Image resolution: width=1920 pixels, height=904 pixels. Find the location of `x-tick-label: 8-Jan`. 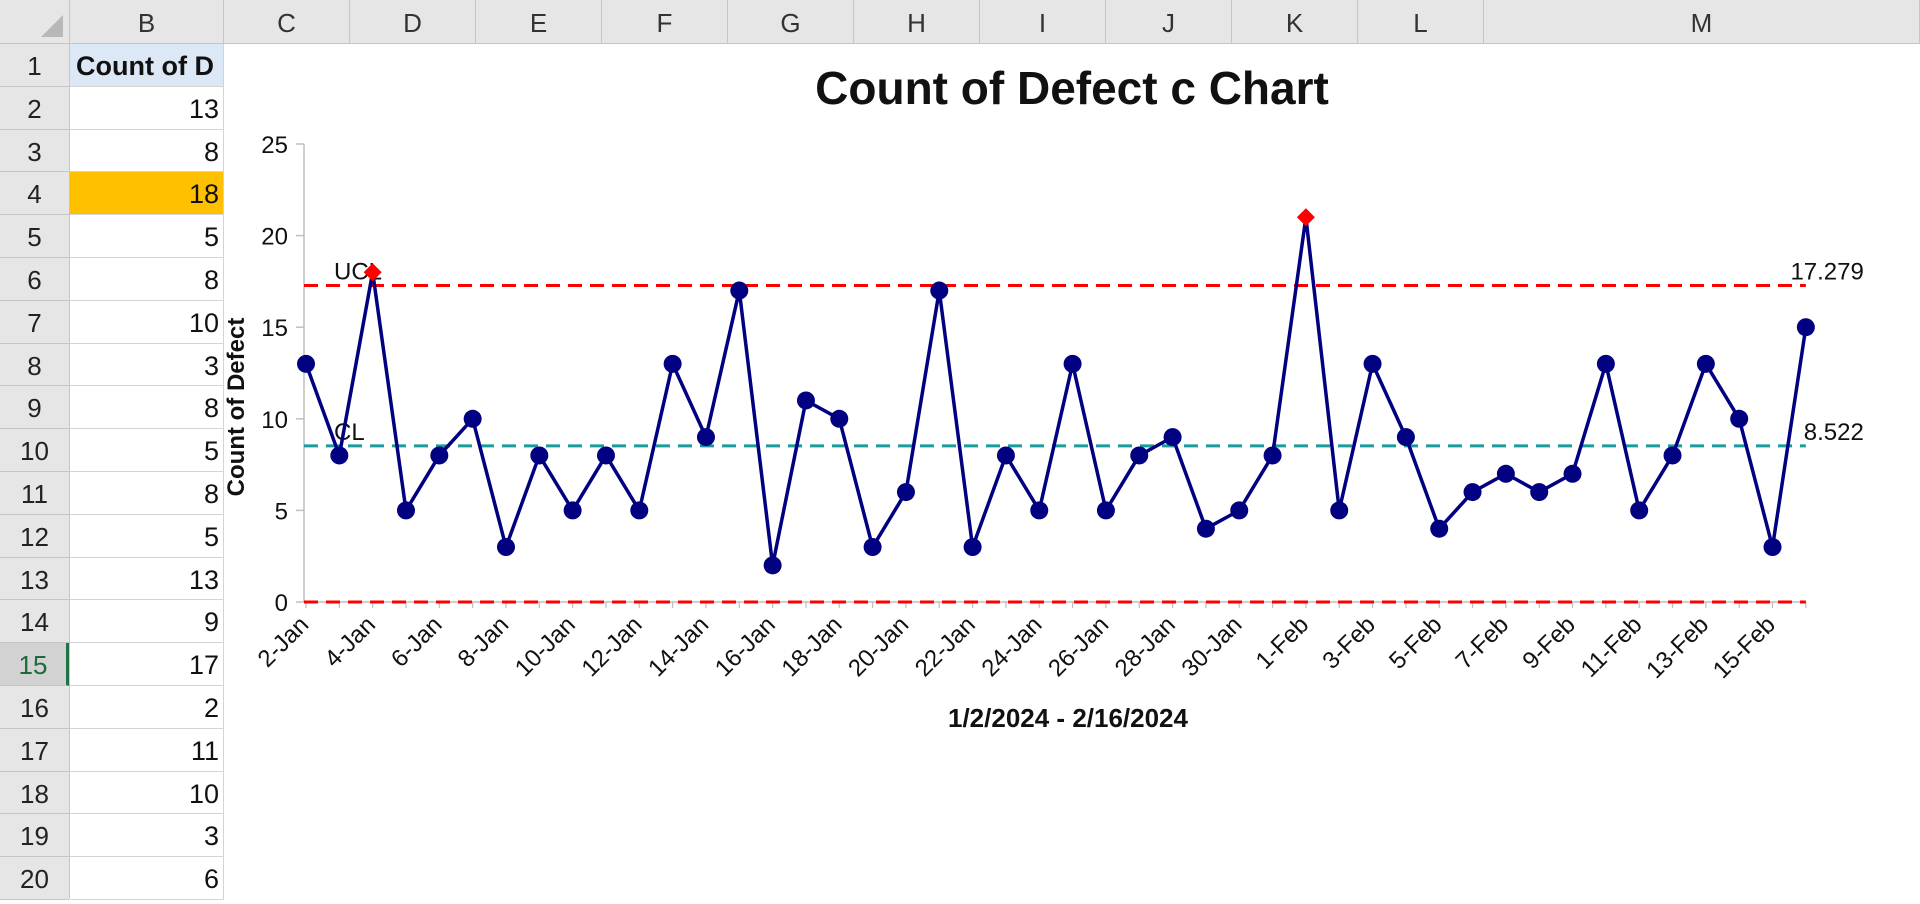

x-tick-label: 8-Jan is located at coordinates (484, 642).